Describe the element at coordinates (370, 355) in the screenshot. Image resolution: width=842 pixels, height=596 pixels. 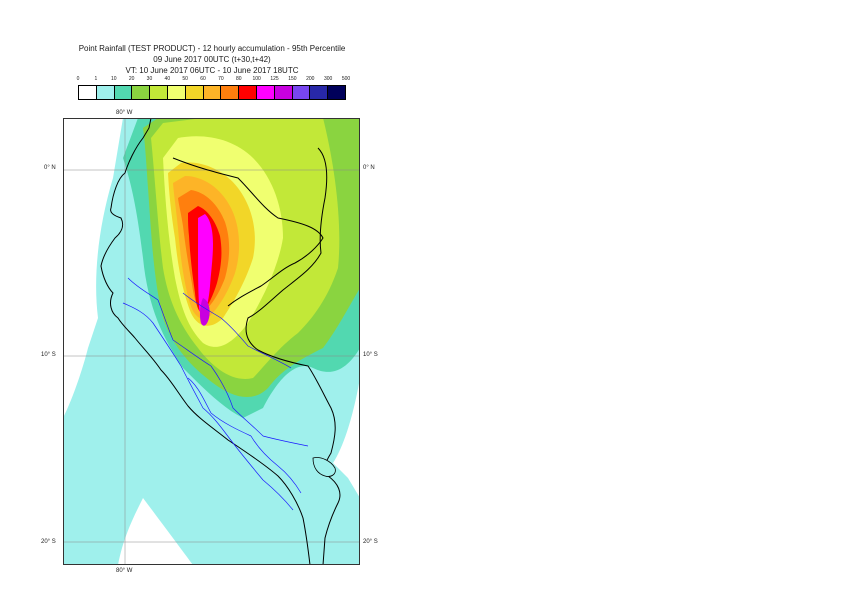
I see `lat-label-right-10: 10° S` at that location.